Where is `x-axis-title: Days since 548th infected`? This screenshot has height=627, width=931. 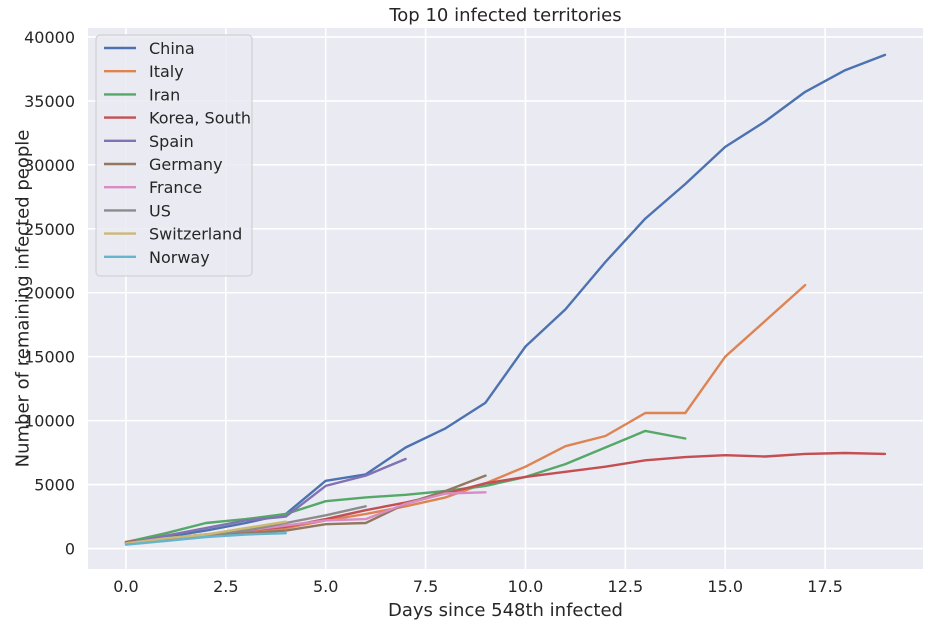 x-axis-title: Days since 548th infected is located at coordinates (505, 610).